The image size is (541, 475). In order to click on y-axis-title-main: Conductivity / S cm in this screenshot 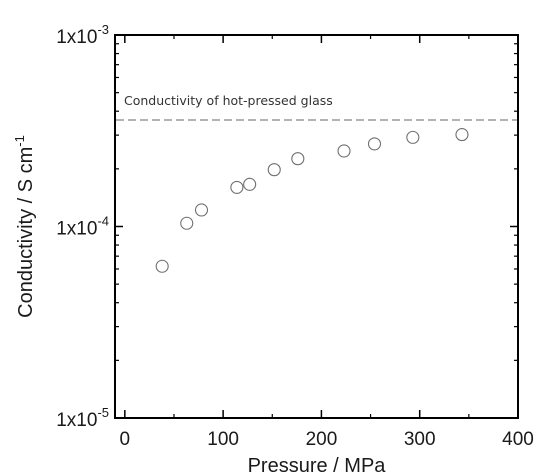, I will do `click(26, 232)`.